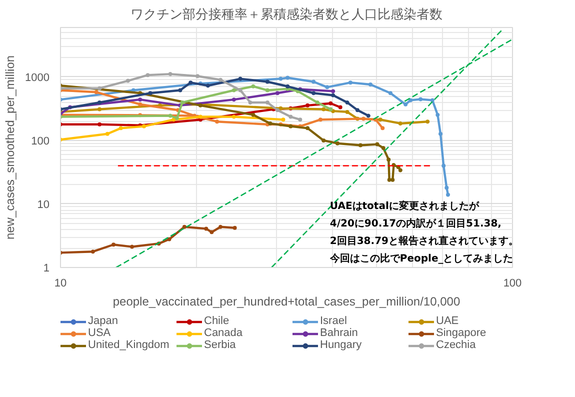 This screenshot has width=575, height=397. I want to click on legend-label: Singapore, so click(462, 333).